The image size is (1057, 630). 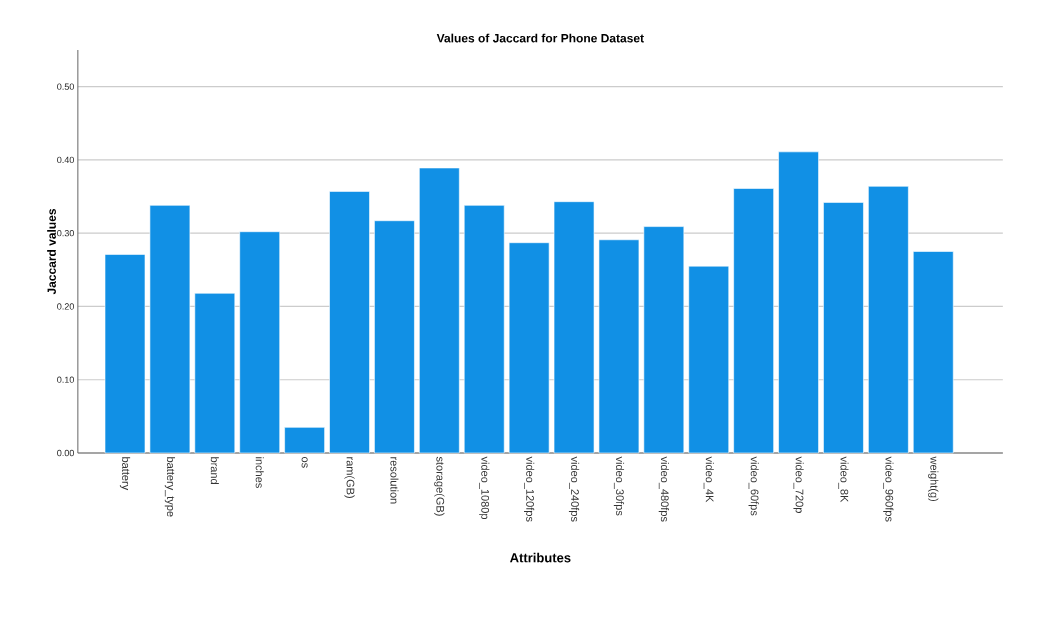 I want to click on x-tick-label: video_120fps, so click(x=529, y=489).